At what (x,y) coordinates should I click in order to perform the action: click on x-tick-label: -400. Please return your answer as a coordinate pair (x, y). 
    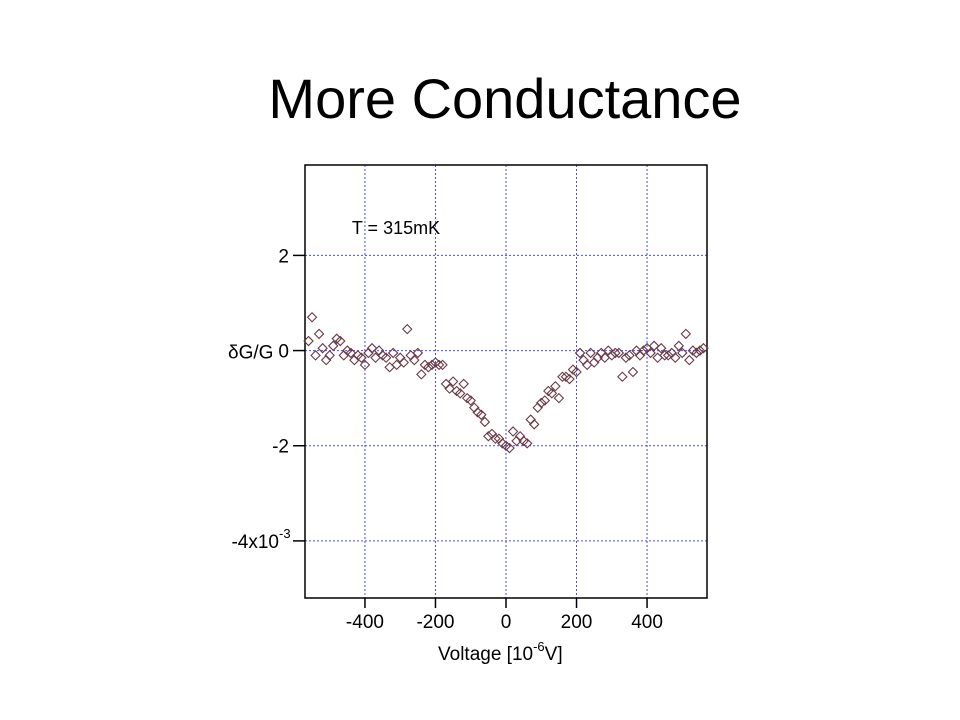
    Looking at the image, I should click on (365, 622).